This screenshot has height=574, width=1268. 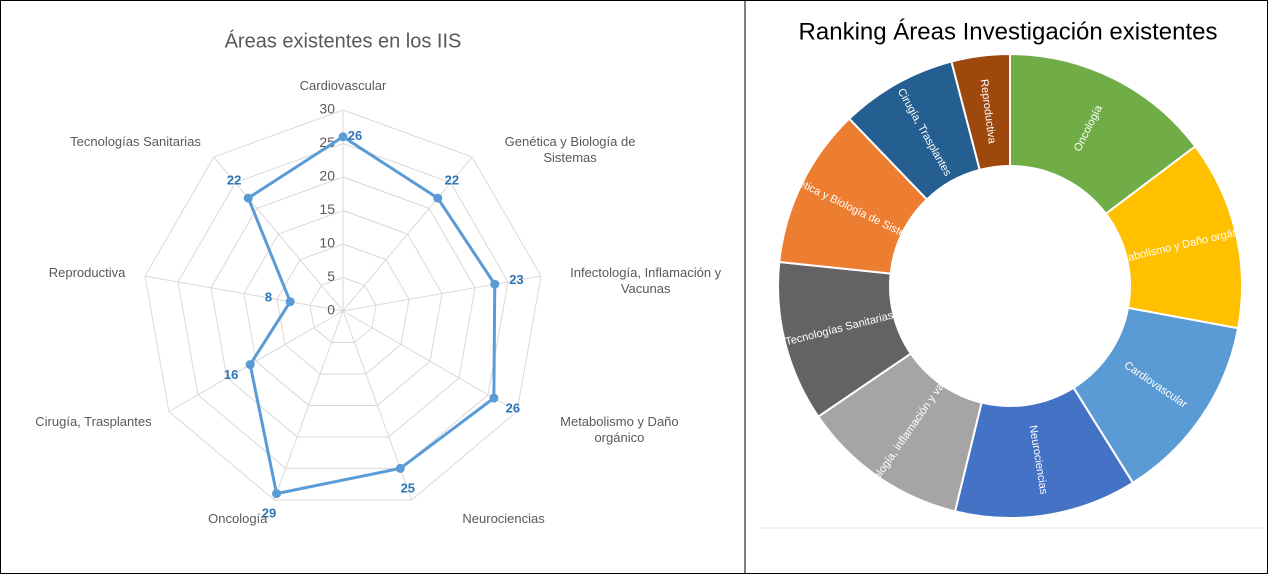 I want to click on category-label: Metabolismo y Daño orgánico, so click(x=619, y=429).